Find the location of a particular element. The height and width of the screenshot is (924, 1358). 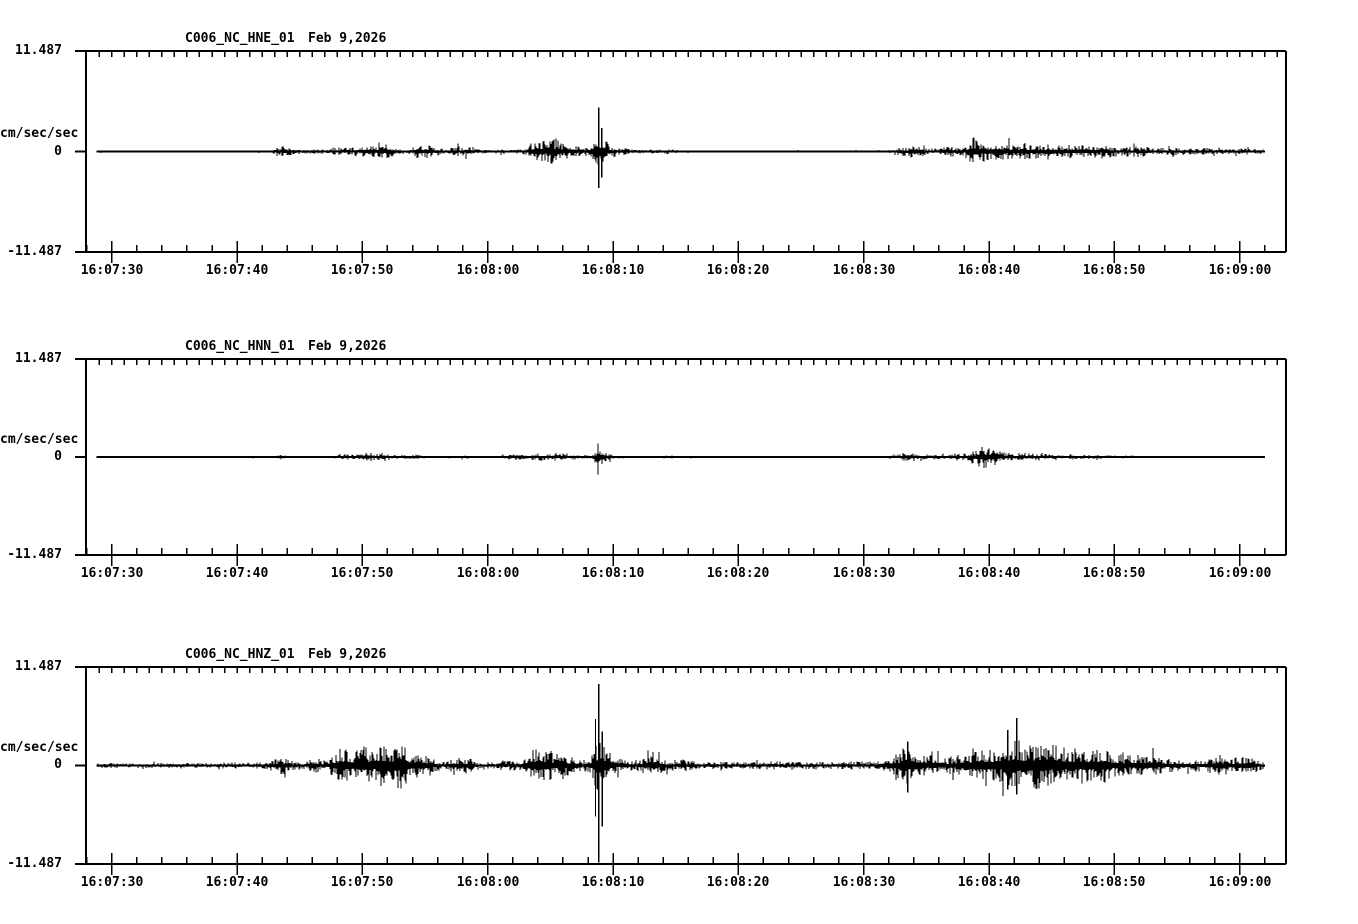

station-id: C006_NC_HNE_01 is located at coordinates (240, 38).